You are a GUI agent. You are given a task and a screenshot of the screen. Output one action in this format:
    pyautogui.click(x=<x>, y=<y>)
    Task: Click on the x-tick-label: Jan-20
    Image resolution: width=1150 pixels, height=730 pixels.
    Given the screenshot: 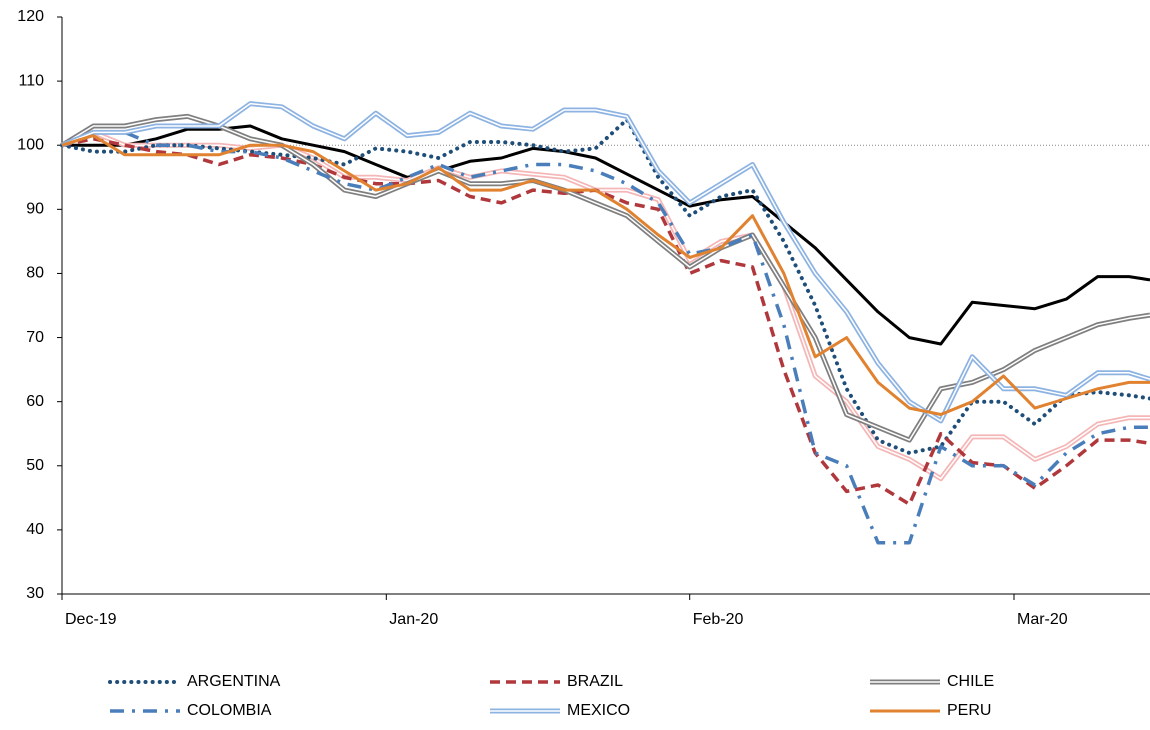 What is the action you would take?
    pyautogui.click(x=413, y=619)
    